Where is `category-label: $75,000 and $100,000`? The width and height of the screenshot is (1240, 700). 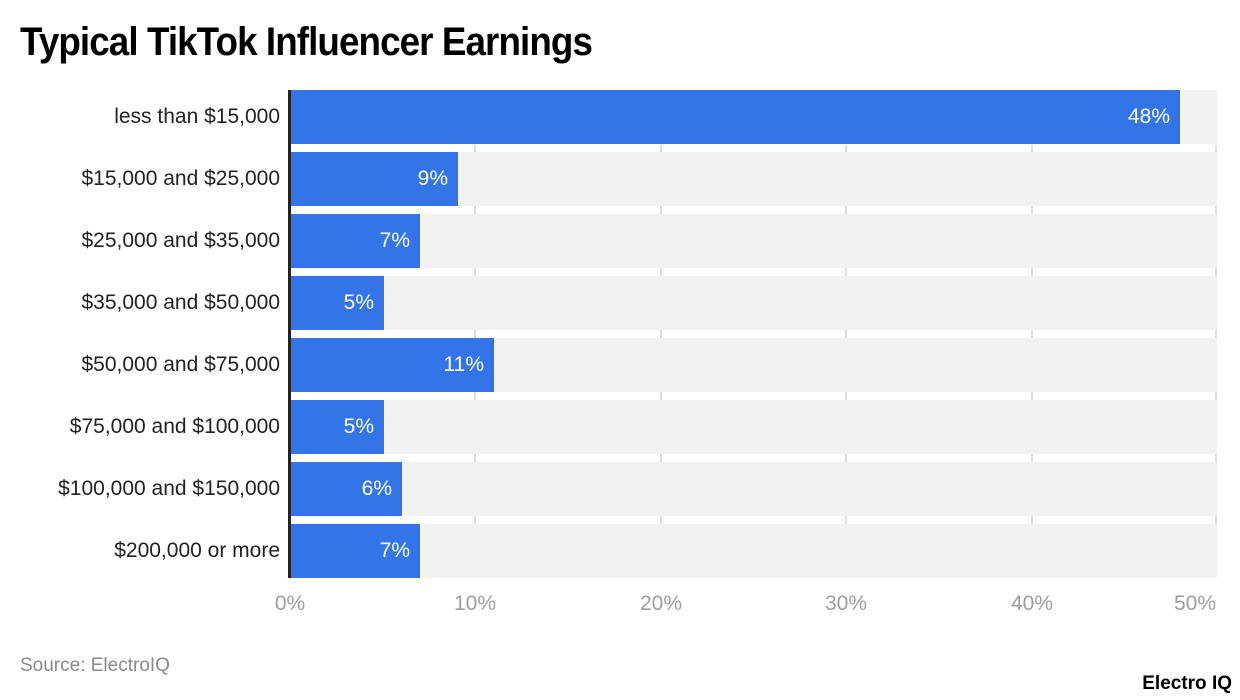 category-label: $75,000 and $100,000 is located at coordinates (174, 426).